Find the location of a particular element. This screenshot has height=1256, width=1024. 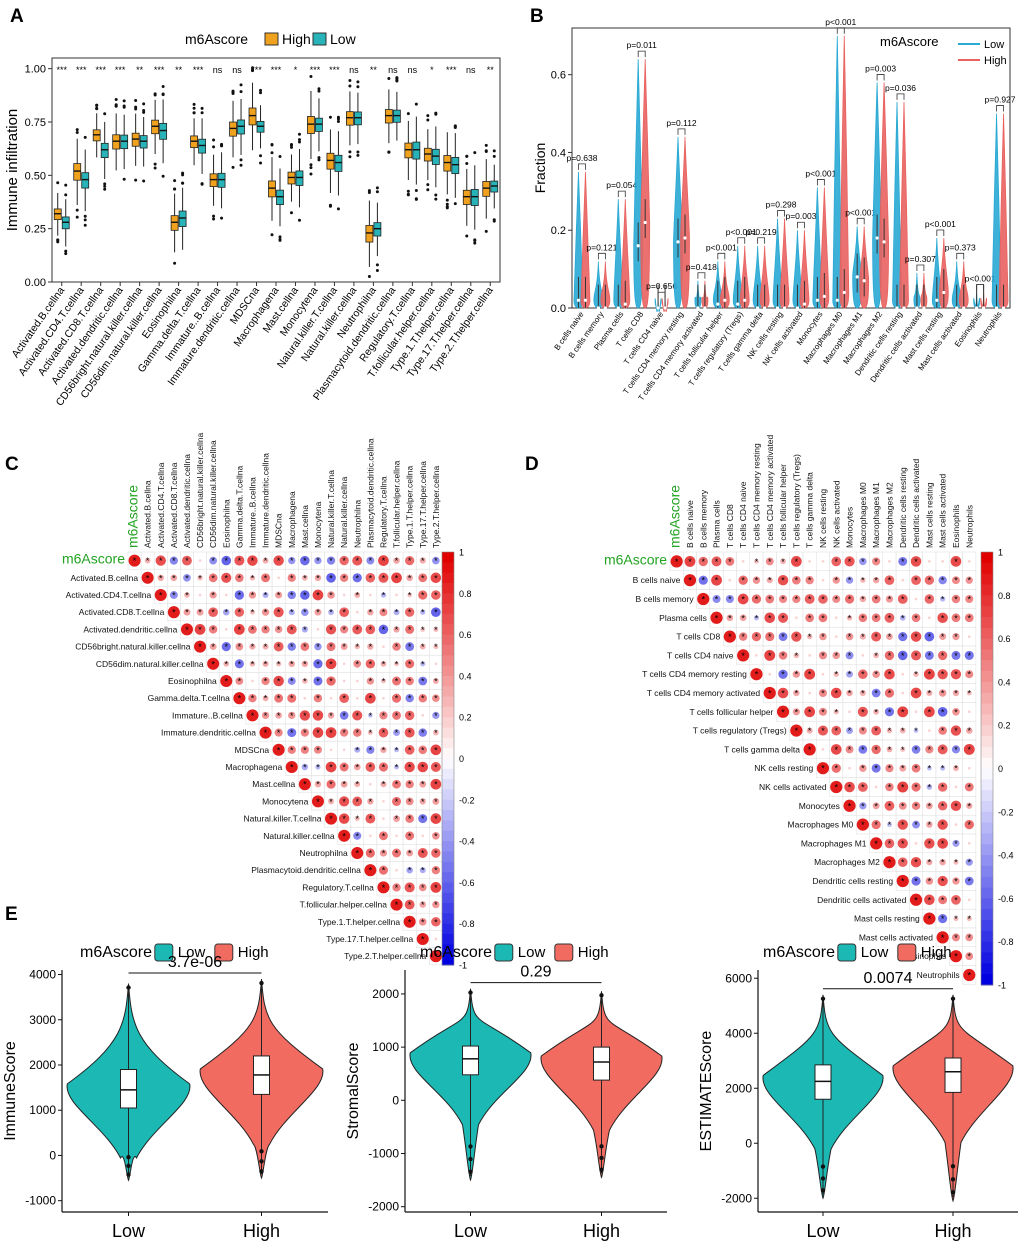

color-scale-tick: 0.8 is located at coordinates (1004, 596).